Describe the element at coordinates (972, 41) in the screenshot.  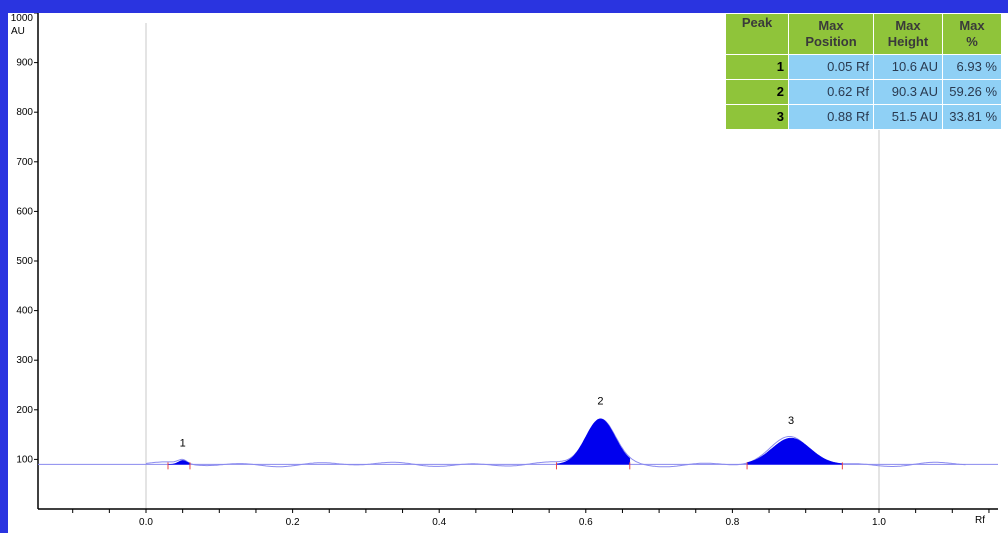
I see `header-max-percent-line2: %` at that location.